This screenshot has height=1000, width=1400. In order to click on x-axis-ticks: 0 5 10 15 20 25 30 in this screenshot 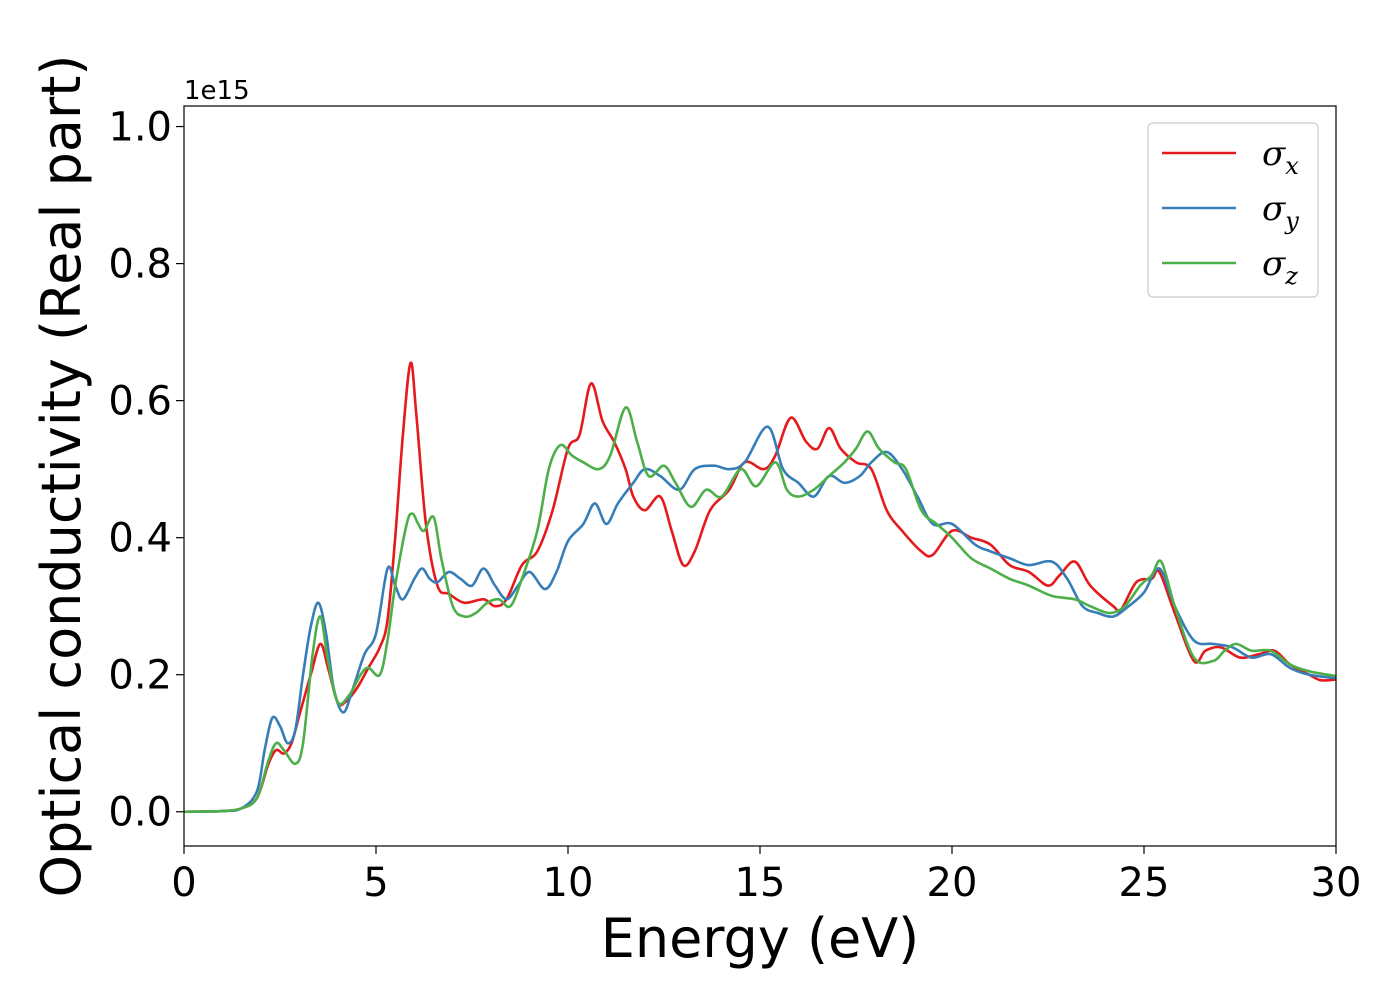, I will do `click(766, 876)`.